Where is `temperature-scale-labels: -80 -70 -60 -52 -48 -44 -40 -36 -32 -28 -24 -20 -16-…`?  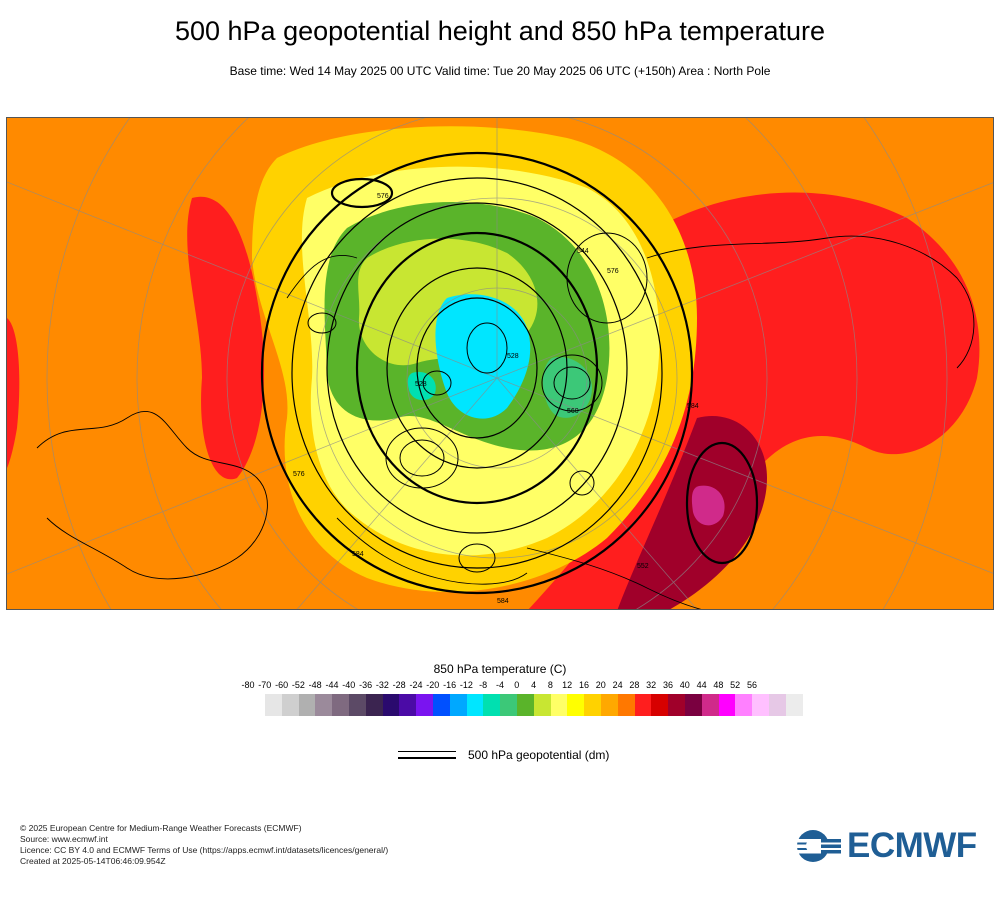 temperature-scale-labels: -80 -70 -60 -52 -48 -44 -40 -36 -32 -28 -24 -20 -16-… is located at coordinates (504, 687).